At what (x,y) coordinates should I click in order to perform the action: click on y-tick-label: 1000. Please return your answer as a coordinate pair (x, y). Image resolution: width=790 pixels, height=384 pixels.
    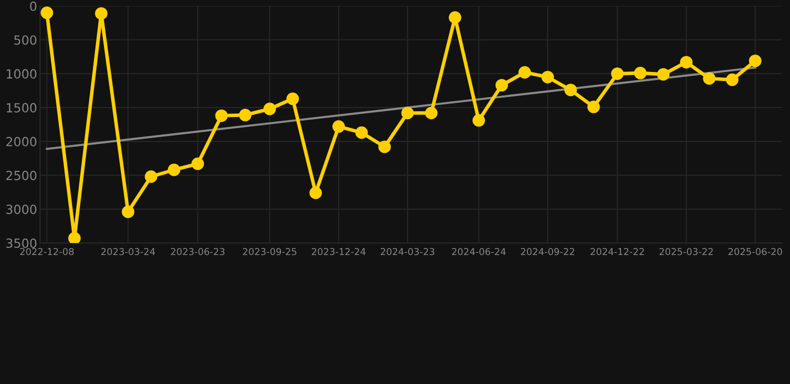
    Looking at the image, I should click on (21, 74).